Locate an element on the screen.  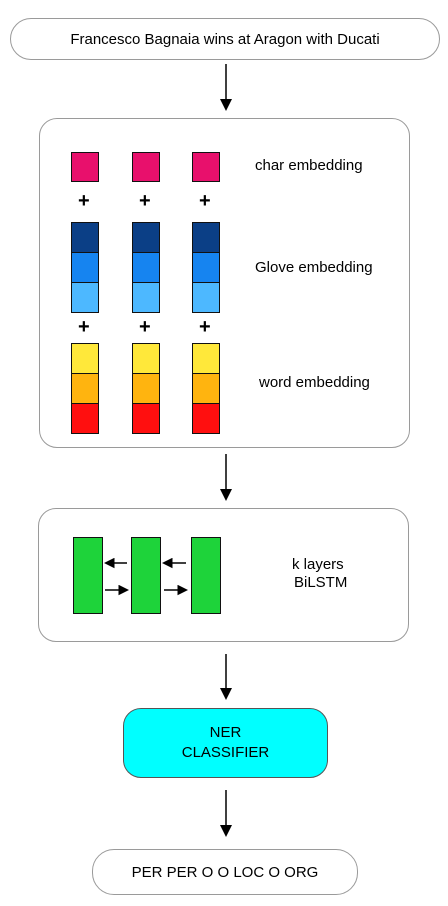
ner-classifier-line2: CLASSIFIER is located at coordinates (225, 752).